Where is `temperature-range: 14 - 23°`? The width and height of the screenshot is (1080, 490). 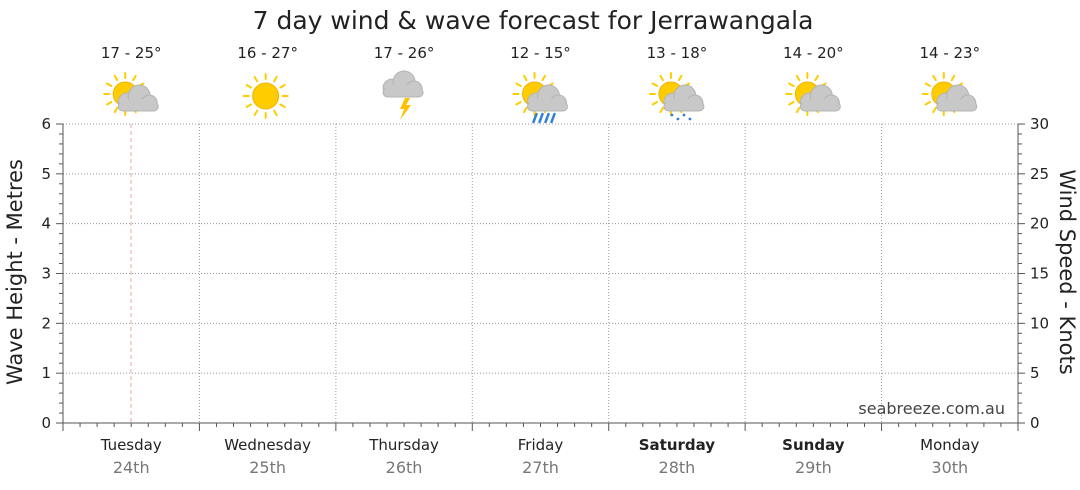
temperature-range: 14 - 23° is located at coordinates (949, 53).